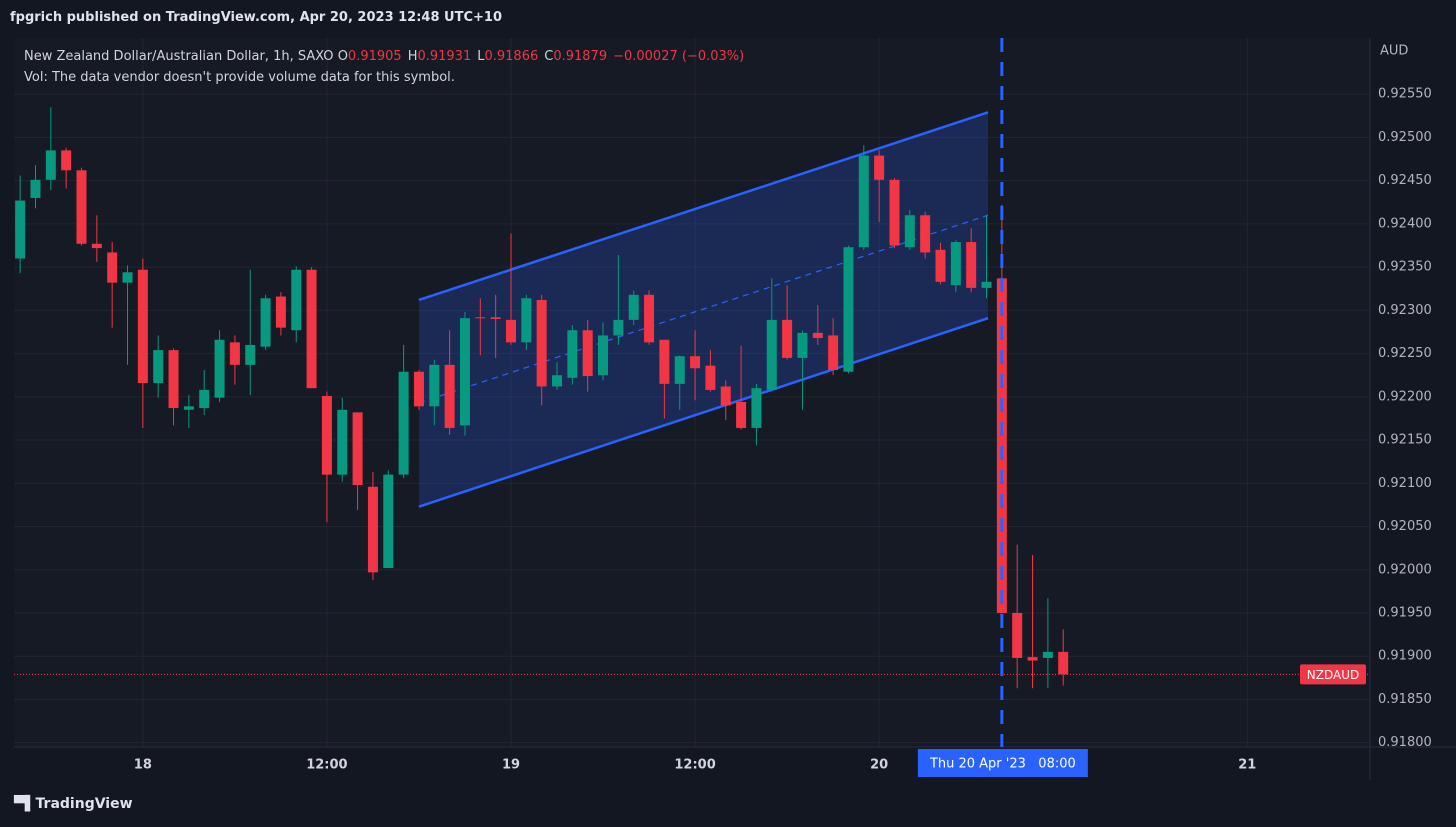 The width and height of the screenshot is (1456, 827). What do you see at coordinates (1405, 612) in the screenshot?
I see `y-tick-label: 0.91950` at bounding box center [1405, 612].